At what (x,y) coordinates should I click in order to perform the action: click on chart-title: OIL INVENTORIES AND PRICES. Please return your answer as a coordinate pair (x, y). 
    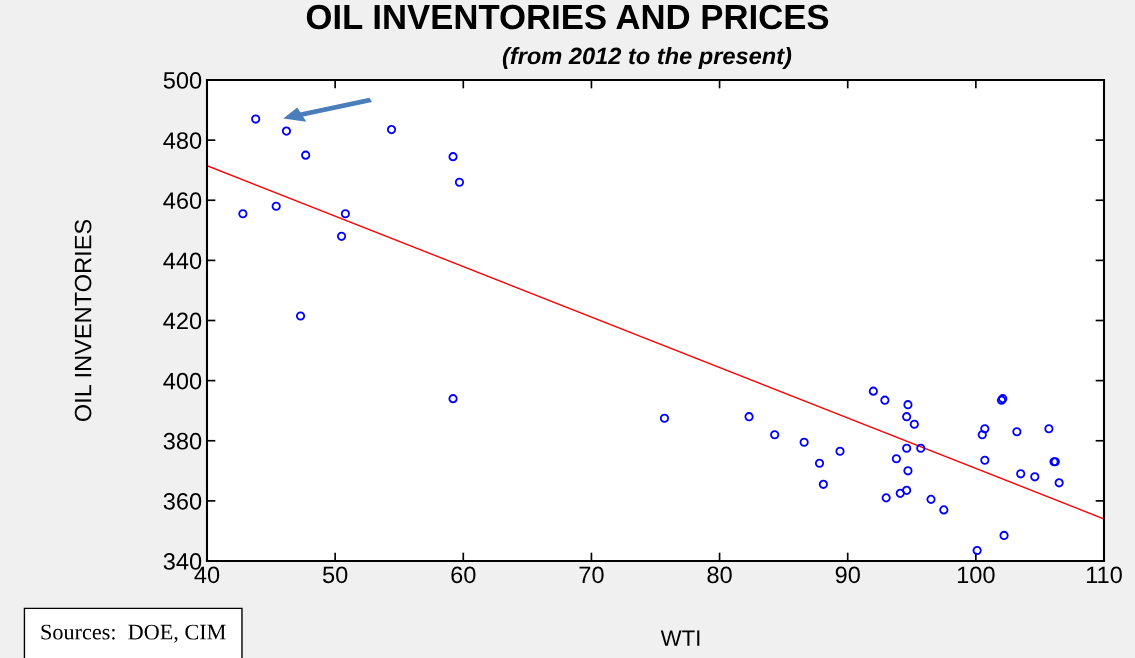
    Looking at the image, I should click on (567, 17).